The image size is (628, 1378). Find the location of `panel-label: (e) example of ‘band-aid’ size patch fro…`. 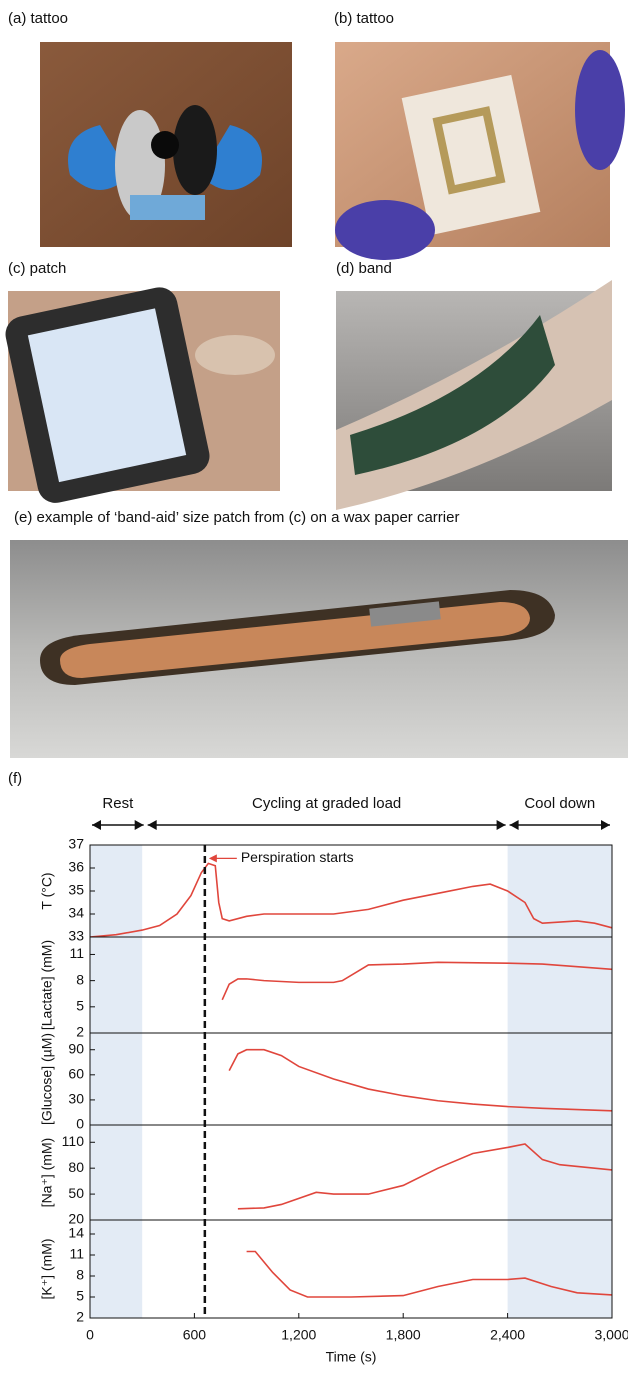

panel-label: (e) example of ‘band-aid’ size patch fro… is located at coordinates (236, 517).